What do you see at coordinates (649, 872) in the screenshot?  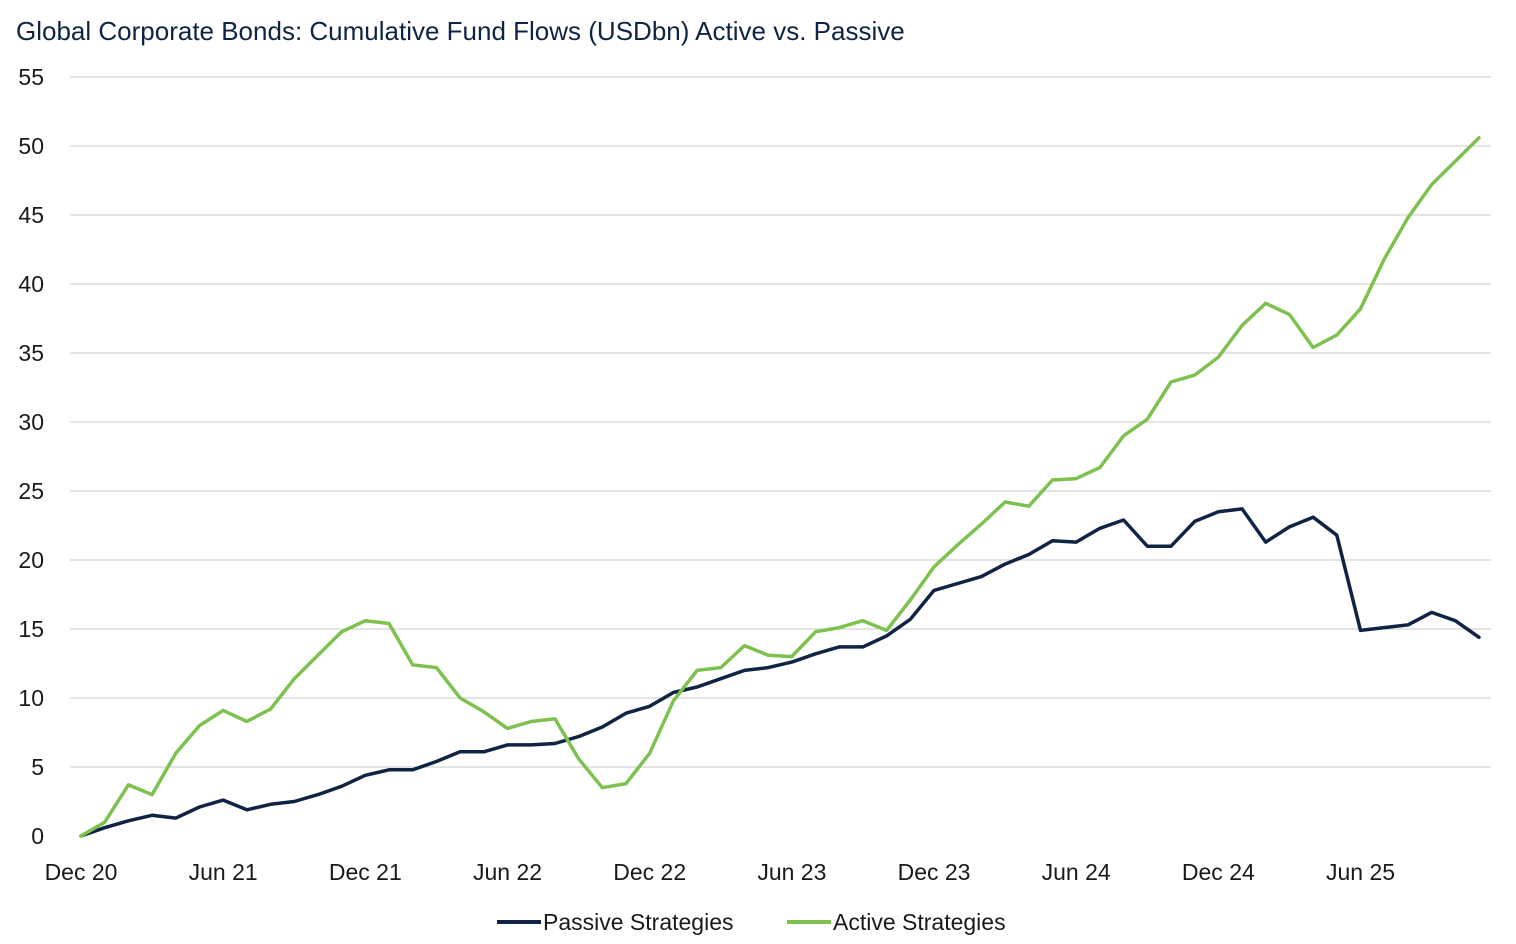 I see `x-tick-label: Dec 22` at bounding box center [649, 872].